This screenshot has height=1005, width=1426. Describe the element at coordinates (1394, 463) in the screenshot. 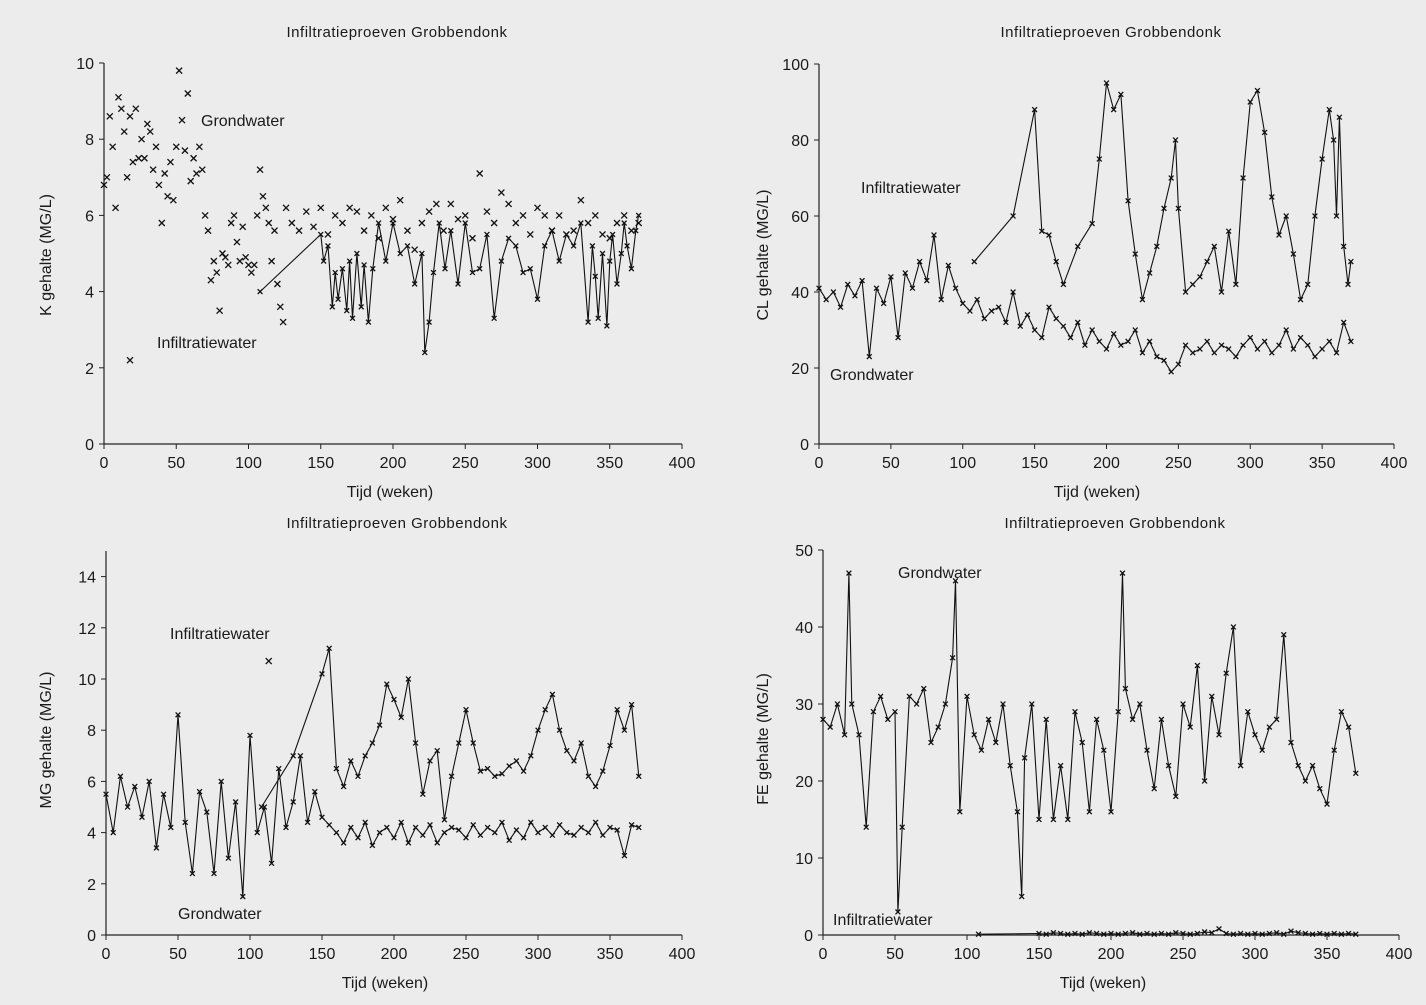

I see `x-tick-label: 400` at that location.